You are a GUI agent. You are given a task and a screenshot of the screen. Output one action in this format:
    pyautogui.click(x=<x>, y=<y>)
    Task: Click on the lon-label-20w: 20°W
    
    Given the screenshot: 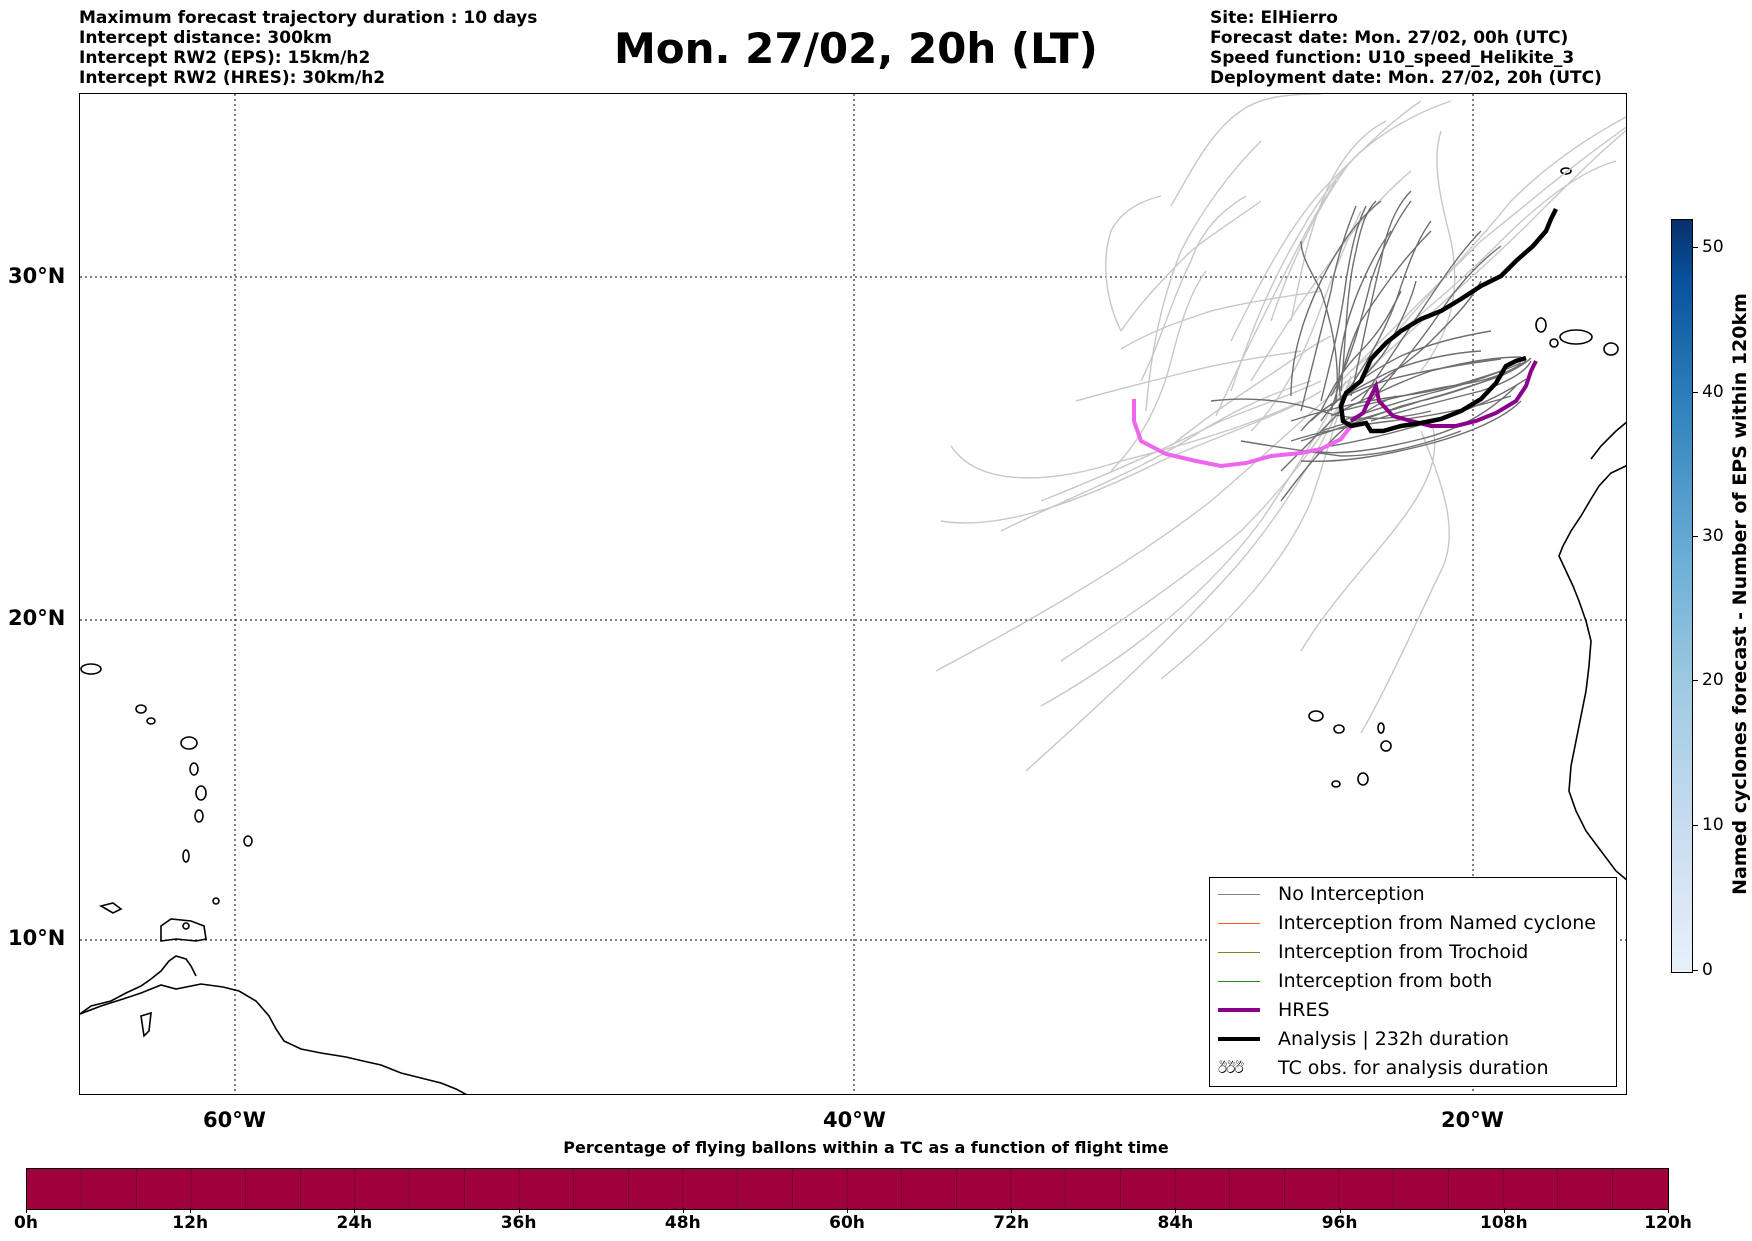 What is the action you would take?
    pyautogui.click(x=1472, y=1120)
    